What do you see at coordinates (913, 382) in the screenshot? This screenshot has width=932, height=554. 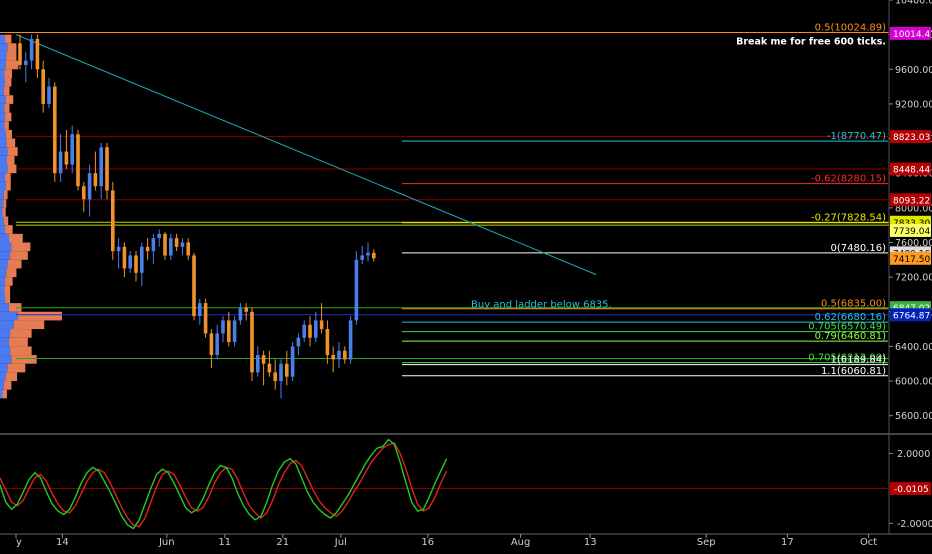 I see `price-tick-label: 6000.00` at bounding box center [913, 382].